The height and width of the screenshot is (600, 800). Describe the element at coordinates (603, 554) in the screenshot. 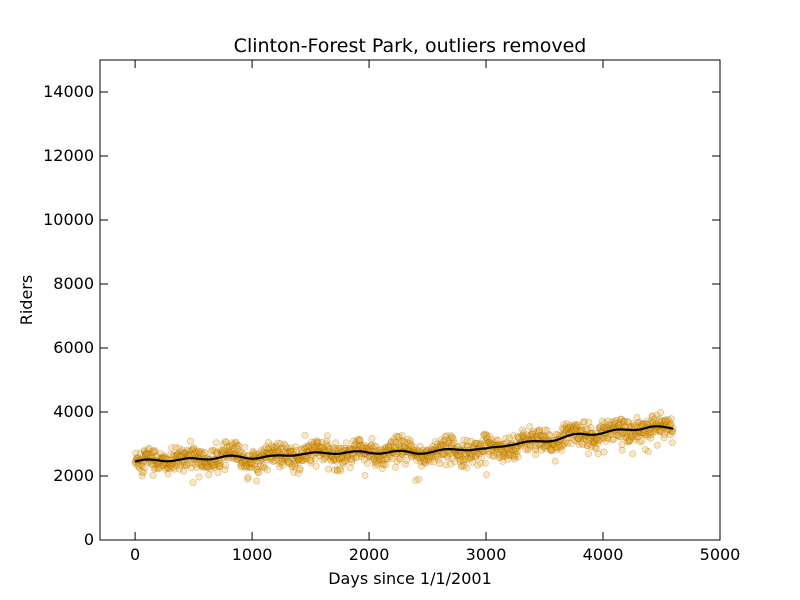

I see `x-tick-label: 4000` at that location.